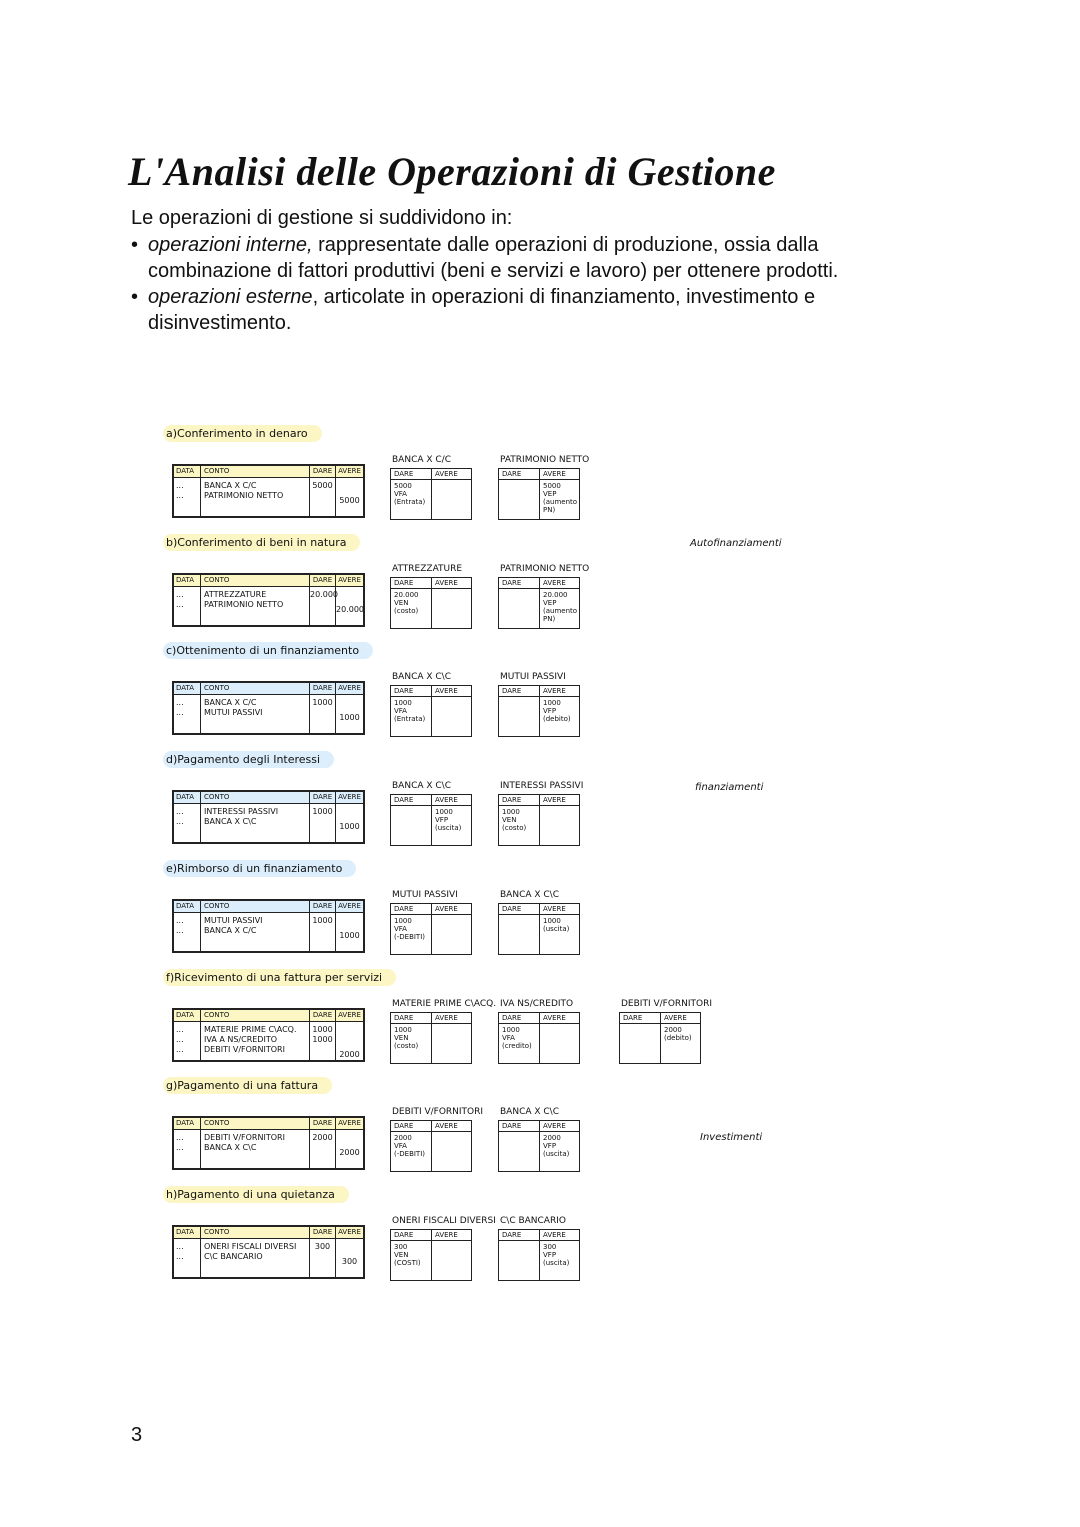 The width and height of the screenshot is (1080, 1527). What do you see at coordinates (431, 602) in the screenshot?
I see `t-account: DARE AVERE 20.000 VEN (costo)` at bounding box center [431, 602].